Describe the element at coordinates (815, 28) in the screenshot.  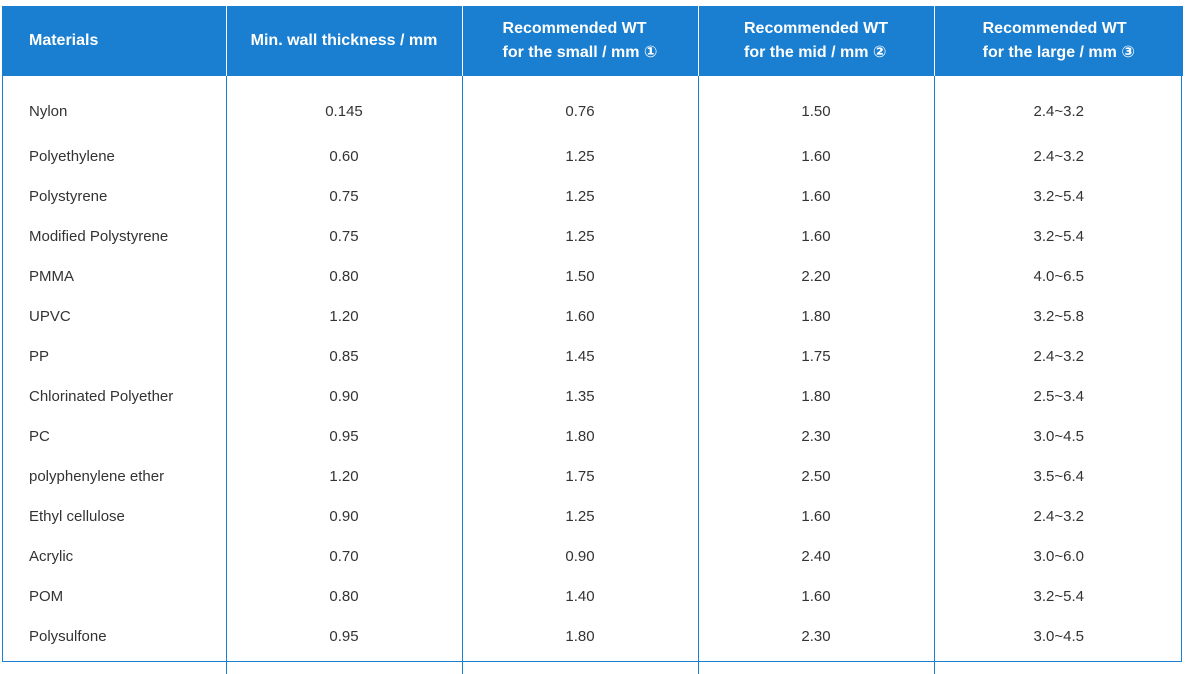
I see `header-recommended-mid-line1: Recommended WT` at that location.